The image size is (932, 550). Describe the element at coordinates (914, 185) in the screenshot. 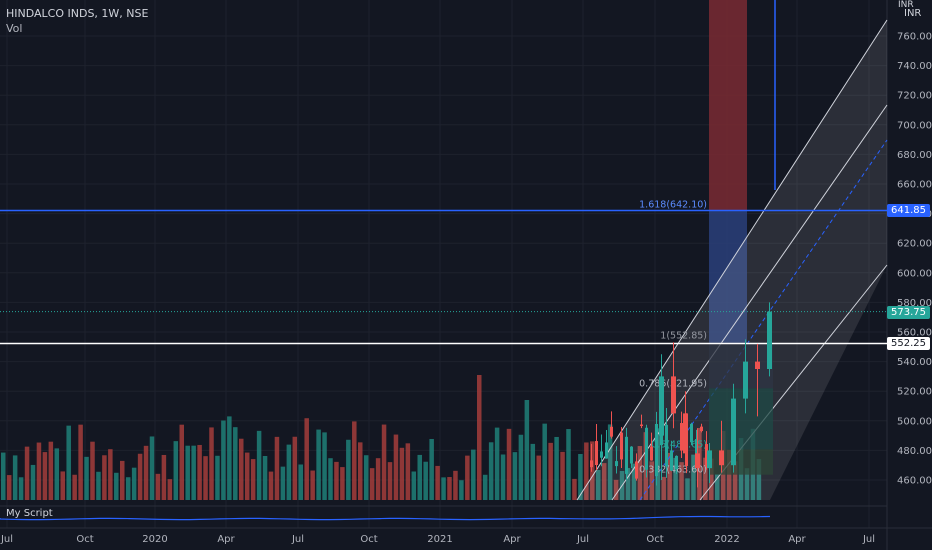

I see `y-tick-label: 660.00` at that location.